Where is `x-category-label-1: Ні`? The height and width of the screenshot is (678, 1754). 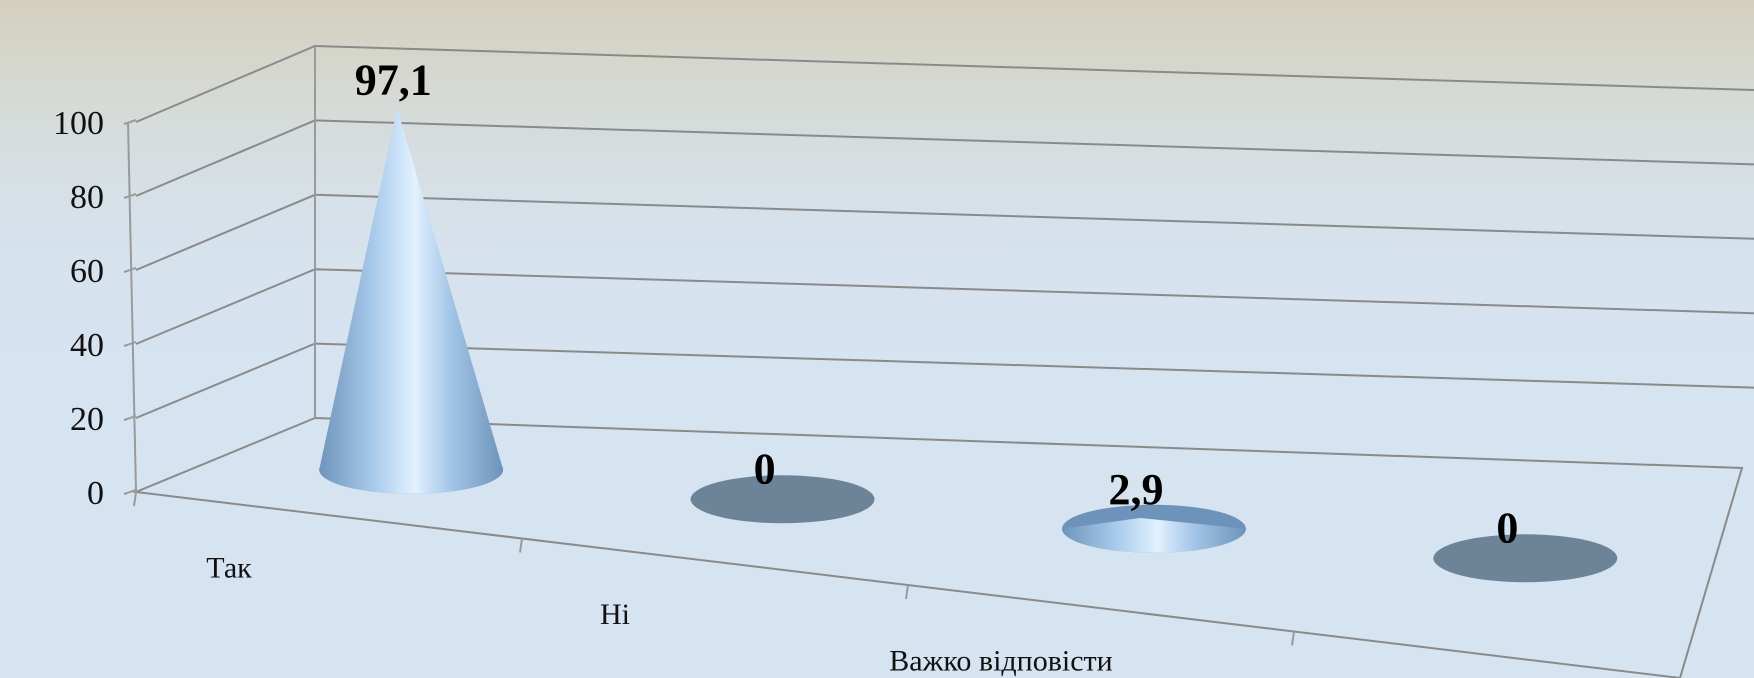 x-category-label-1: Ні is located at coordinates (615, 614).